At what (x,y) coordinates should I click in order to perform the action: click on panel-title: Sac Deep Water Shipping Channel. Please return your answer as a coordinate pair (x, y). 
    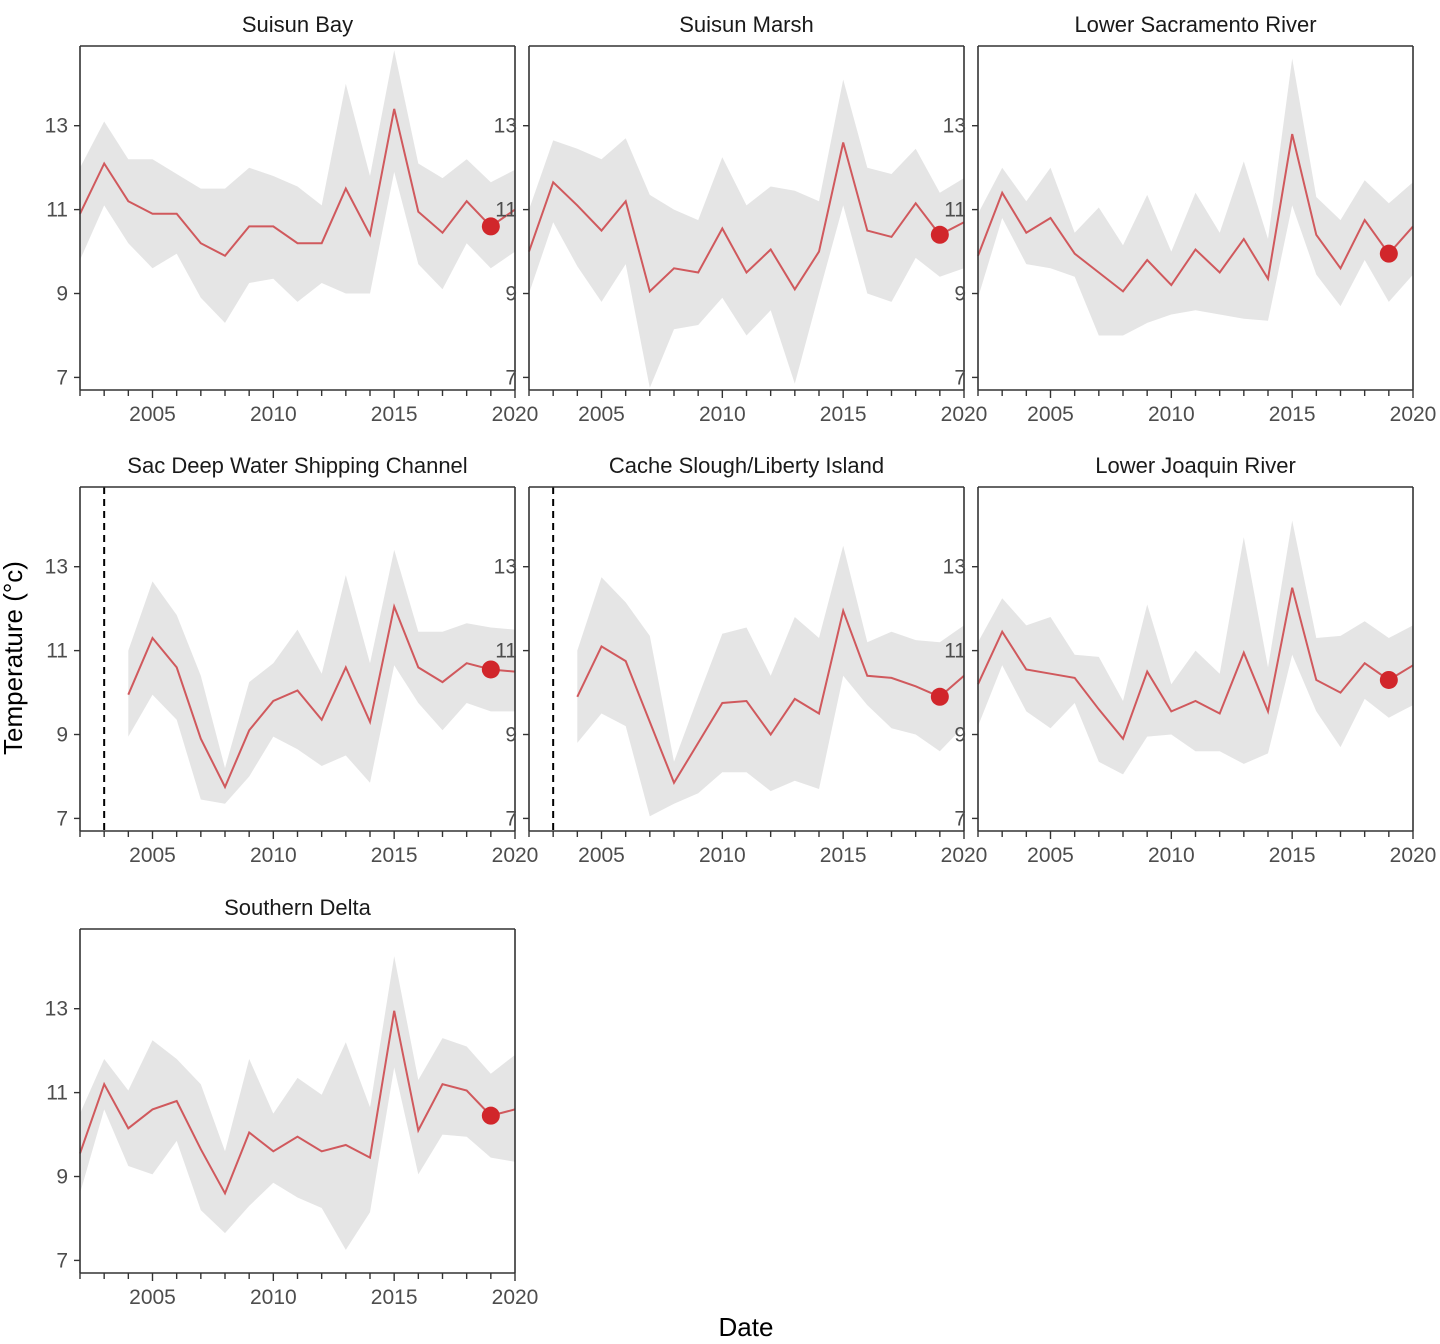
    Looking at the image, I should click on (297, 465).